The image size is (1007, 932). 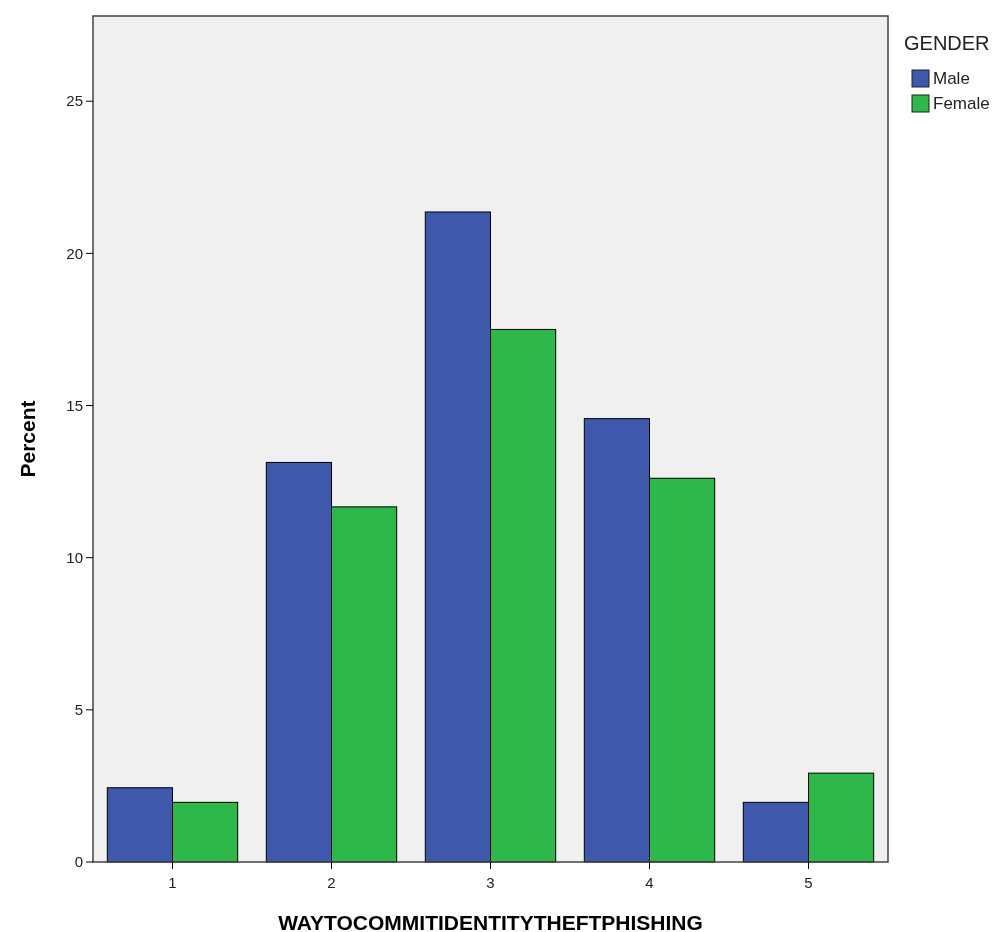 I want to click on y-axis-title: Percent, so click(x=27, y=439).